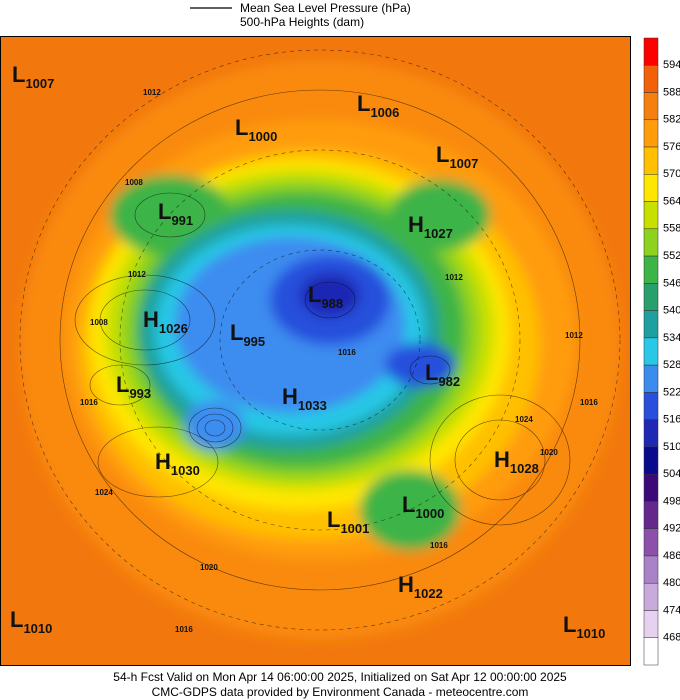 This screenshot has width=680, height=700. Describe the element at coordinates (671, 610) in the screenshot. I see `colorbar-label: 474` at that location.